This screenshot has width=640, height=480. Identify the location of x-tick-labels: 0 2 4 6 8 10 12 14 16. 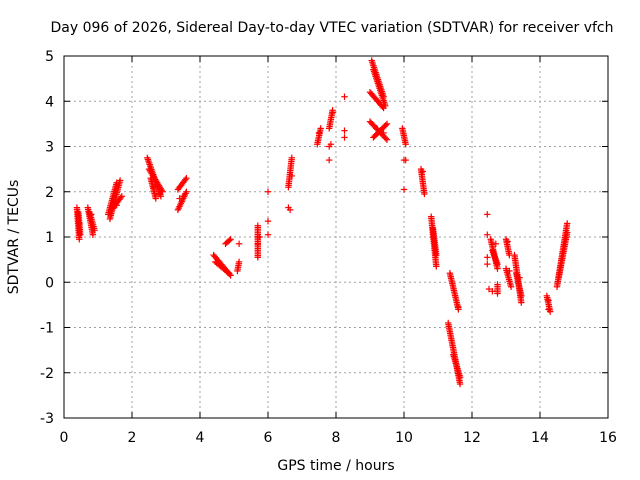
(338, 438).